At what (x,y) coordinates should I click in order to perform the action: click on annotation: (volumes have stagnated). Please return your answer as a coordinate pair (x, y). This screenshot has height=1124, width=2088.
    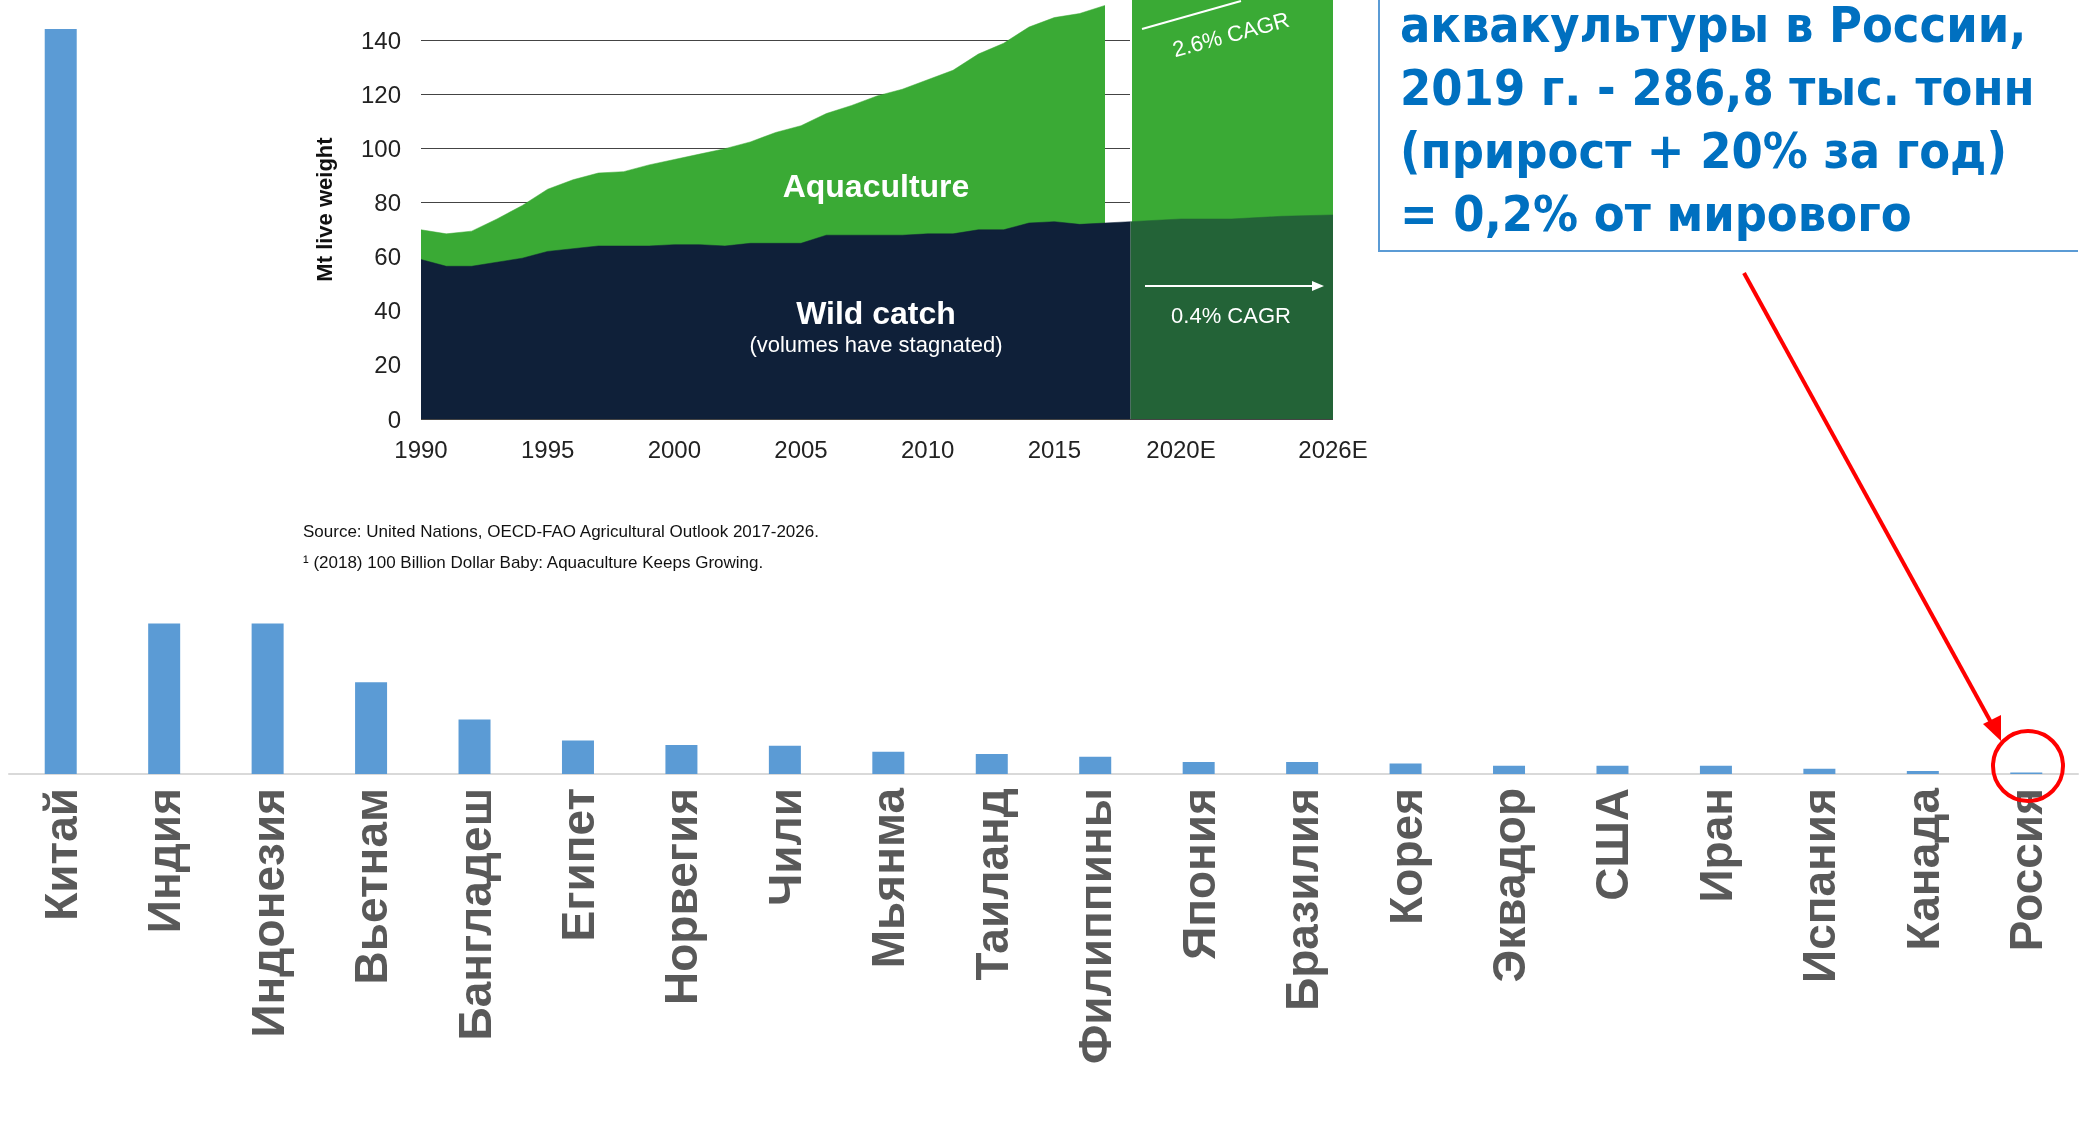
    Looking at the image, I should click on (876, 345).